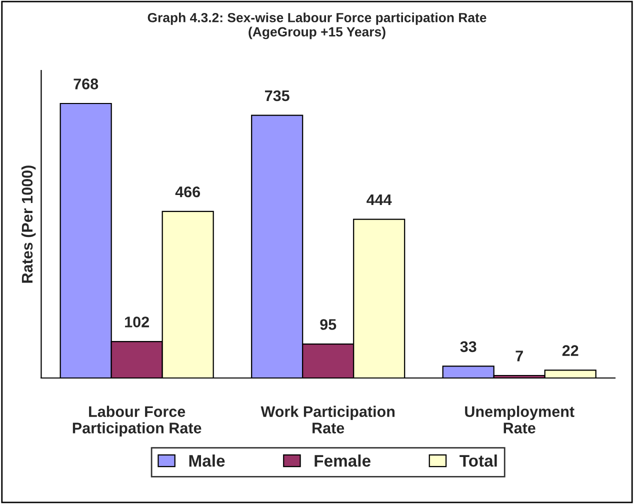 The image size is (634, 504). I want to click on data-label: 444, so click(379, 200).